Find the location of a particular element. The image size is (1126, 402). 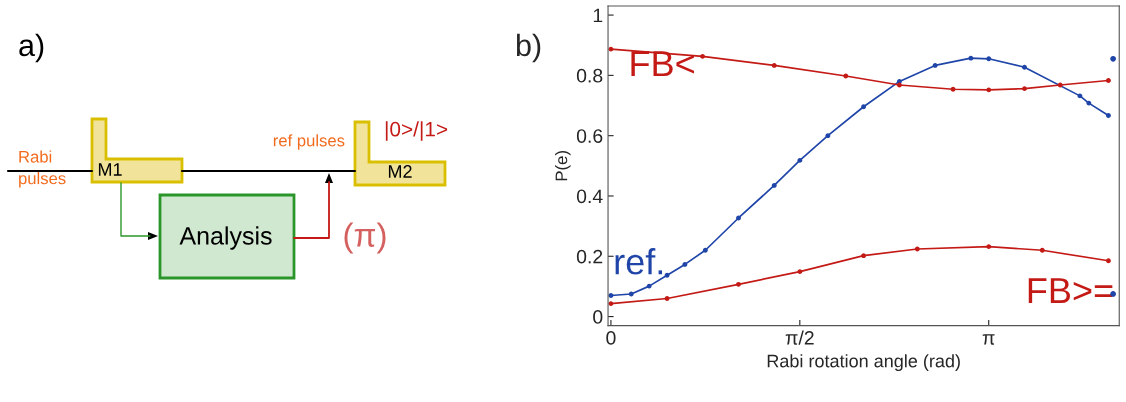

text: |0>/|1> is located at coordinates (416, 131).